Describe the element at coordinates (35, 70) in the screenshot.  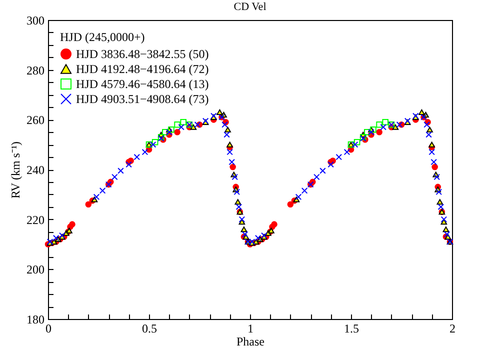
I see `y-tick-label: 280` at that location.